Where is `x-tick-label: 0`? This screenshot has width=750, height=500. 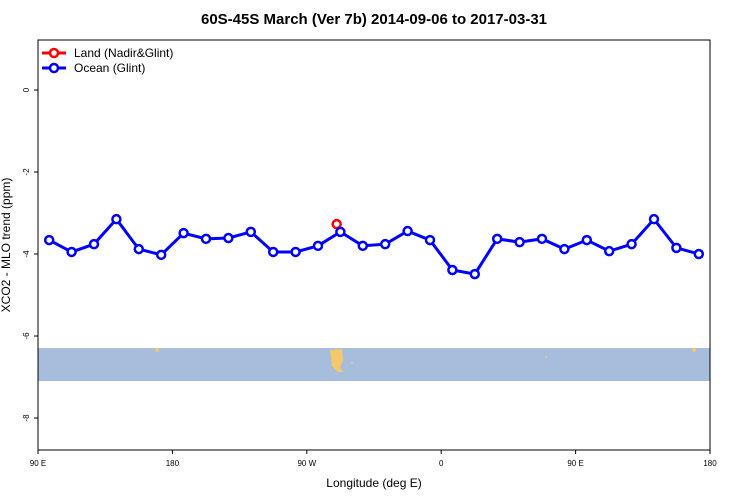
x-tick-label: 0 is located at coordinates (441, 463).